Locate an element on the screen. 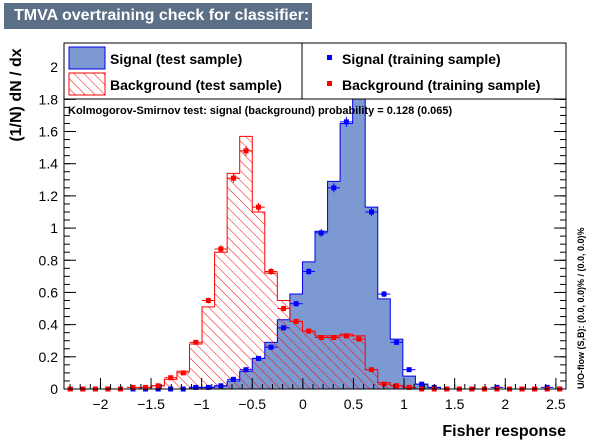 Image resolution: width=598 pixels, height=444 pixels. legend-swatch-sig-test is located at coordinates (87, 58).